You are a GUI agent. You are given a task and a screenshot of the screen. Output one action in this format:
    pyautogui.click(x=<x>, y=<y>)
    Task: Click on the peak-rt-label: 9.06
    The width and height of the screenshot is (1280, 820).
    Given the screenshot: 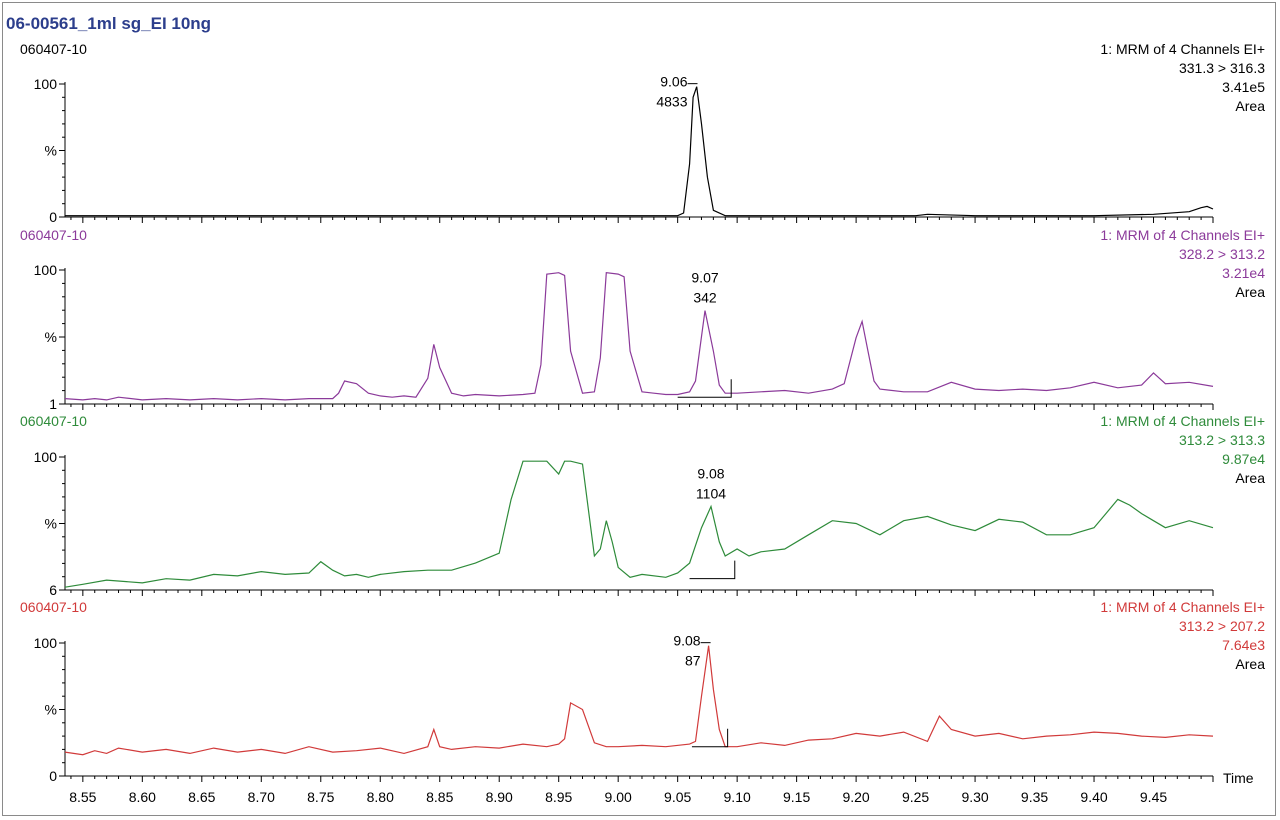 What is the action you would take?
    pyautogui.click(x=673, y=82)
    